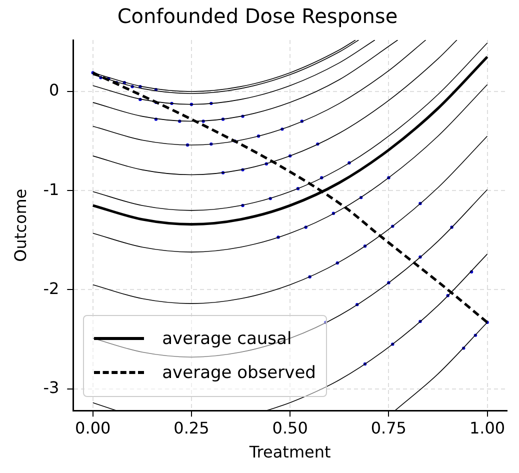 The width and height of the screenshot is (519, 473). Describe the element at coordinates (51, 288) in the screenshot. I see `y-tick-label: -2` at that location.